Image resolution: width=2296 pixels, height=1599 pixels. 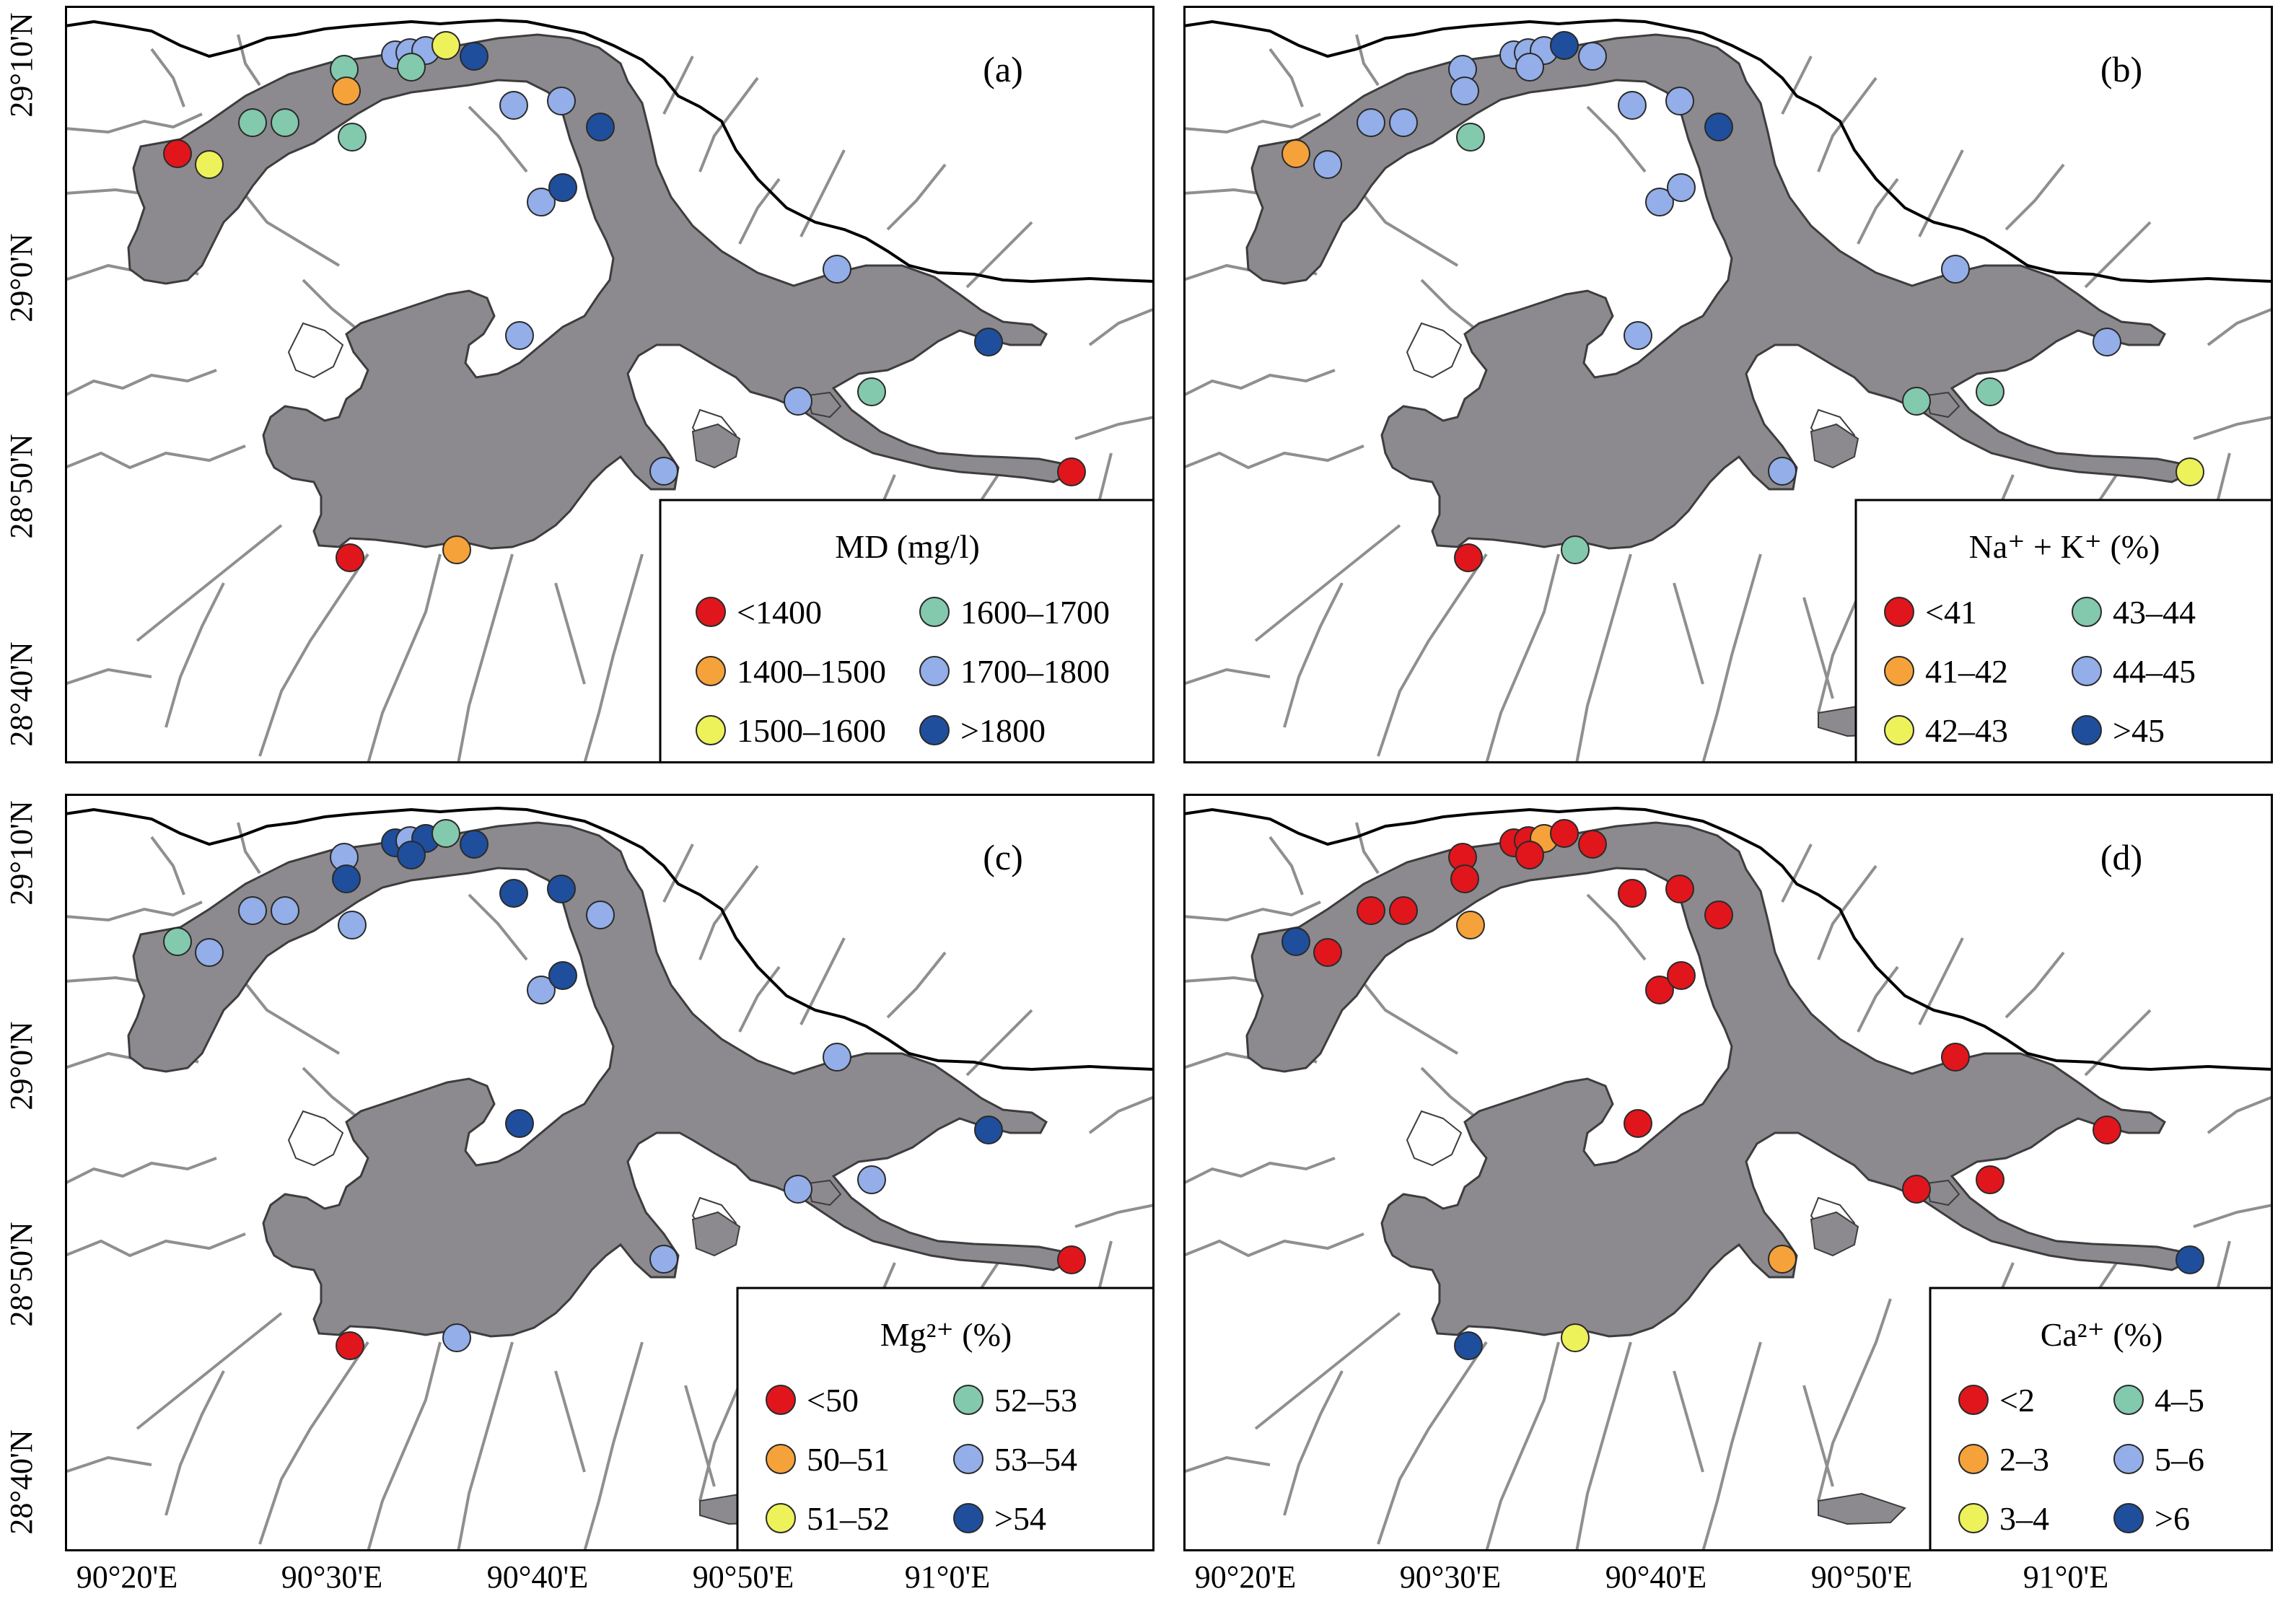 What do you see at coordinates (1020, 1518) in the screenshot?
I see `legend-label: >54` at bounding box center [1020, 1518].